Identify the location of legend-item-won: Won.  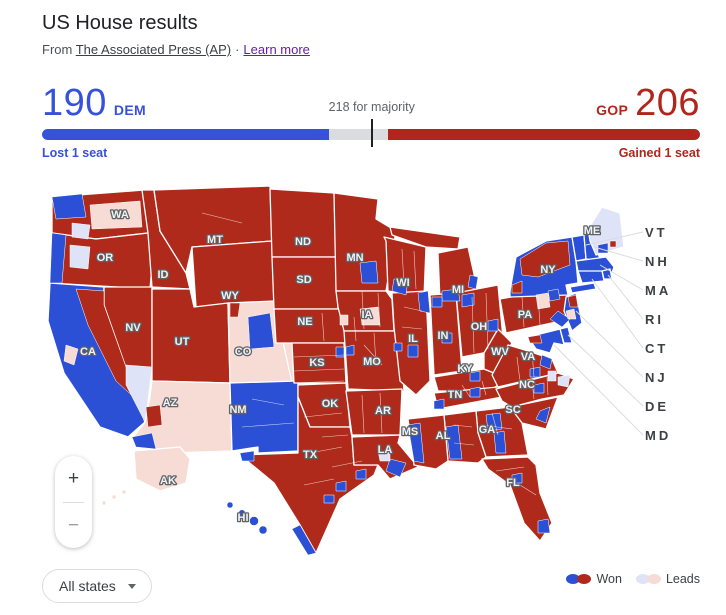
(594, 579).